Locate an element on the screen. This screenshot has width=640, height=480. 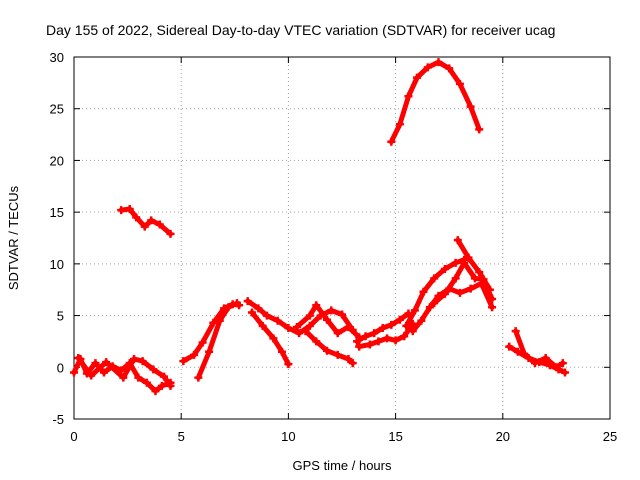
y-tick-label: -5 is located at coordinates (58, 419).